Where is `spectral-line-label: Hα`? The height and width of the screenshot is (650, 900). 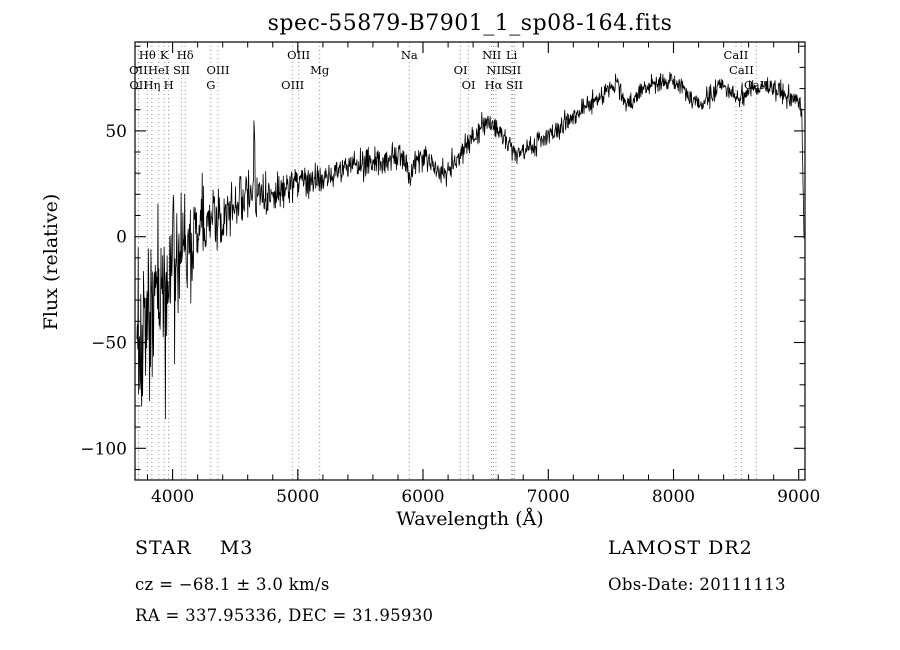 spectral-line-label: Hα is located at coordinates (494, 85).